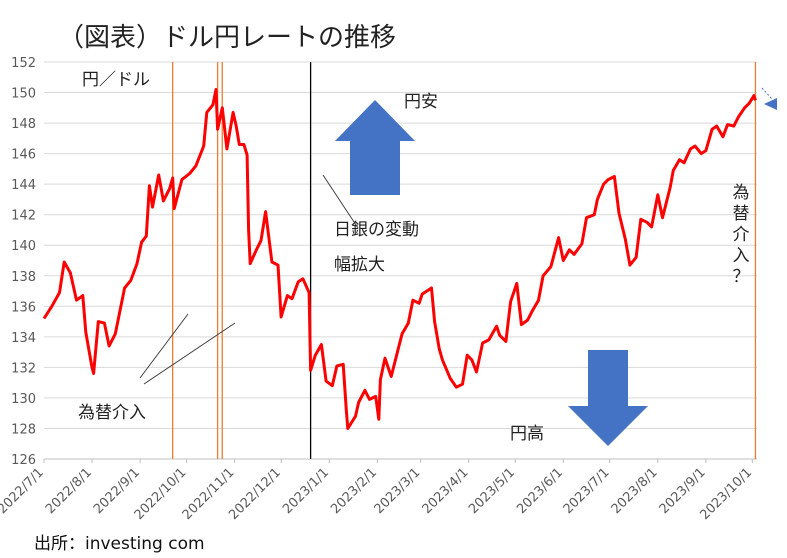 This screenshot has width=787, height=558. Describe the element at coordinates (23, 185) in the screenshot. I see `y-tick-label: 144` at that location.